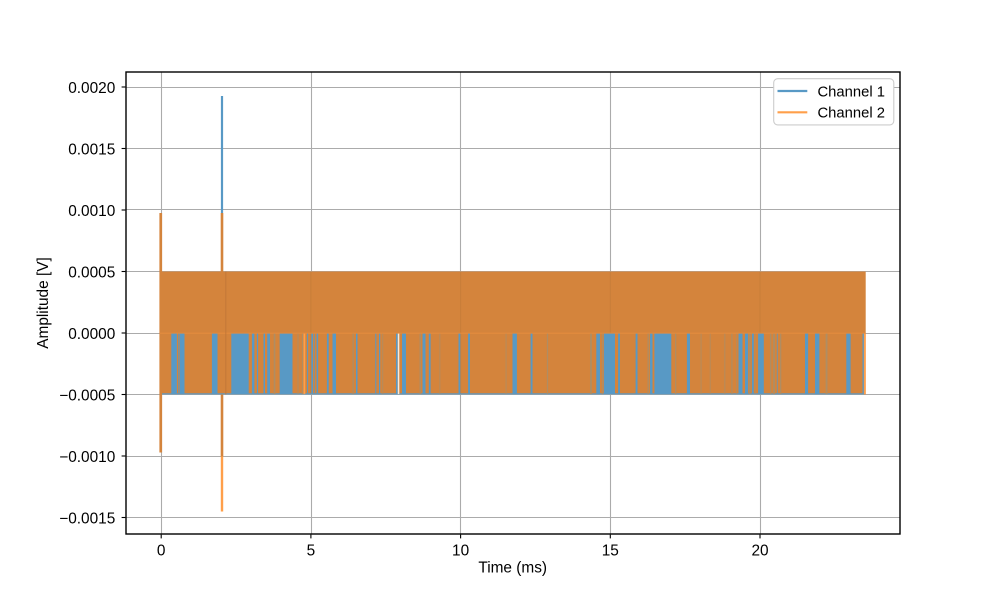 This screenshot has height=605, width=1000. Describe the element at coordinates (851, 114) in the screenshot. I see `svg-text: Channel 2` at that location.